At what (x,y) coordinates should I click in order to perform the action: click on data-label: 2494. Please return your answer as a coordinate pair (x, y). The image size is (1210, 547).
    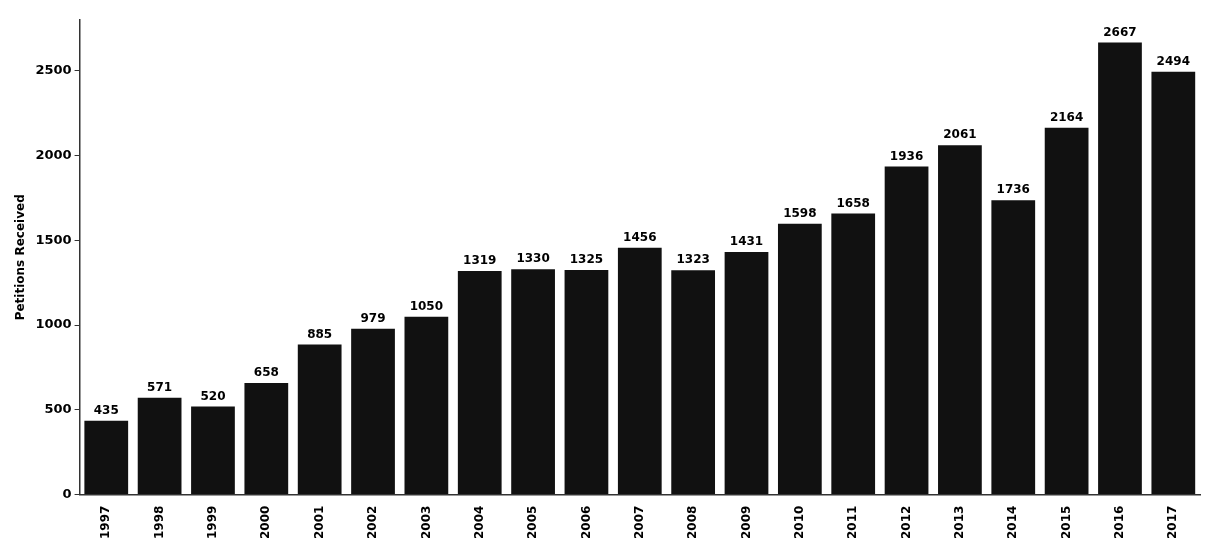
    Looking at the image, I should click on (1173, 60).